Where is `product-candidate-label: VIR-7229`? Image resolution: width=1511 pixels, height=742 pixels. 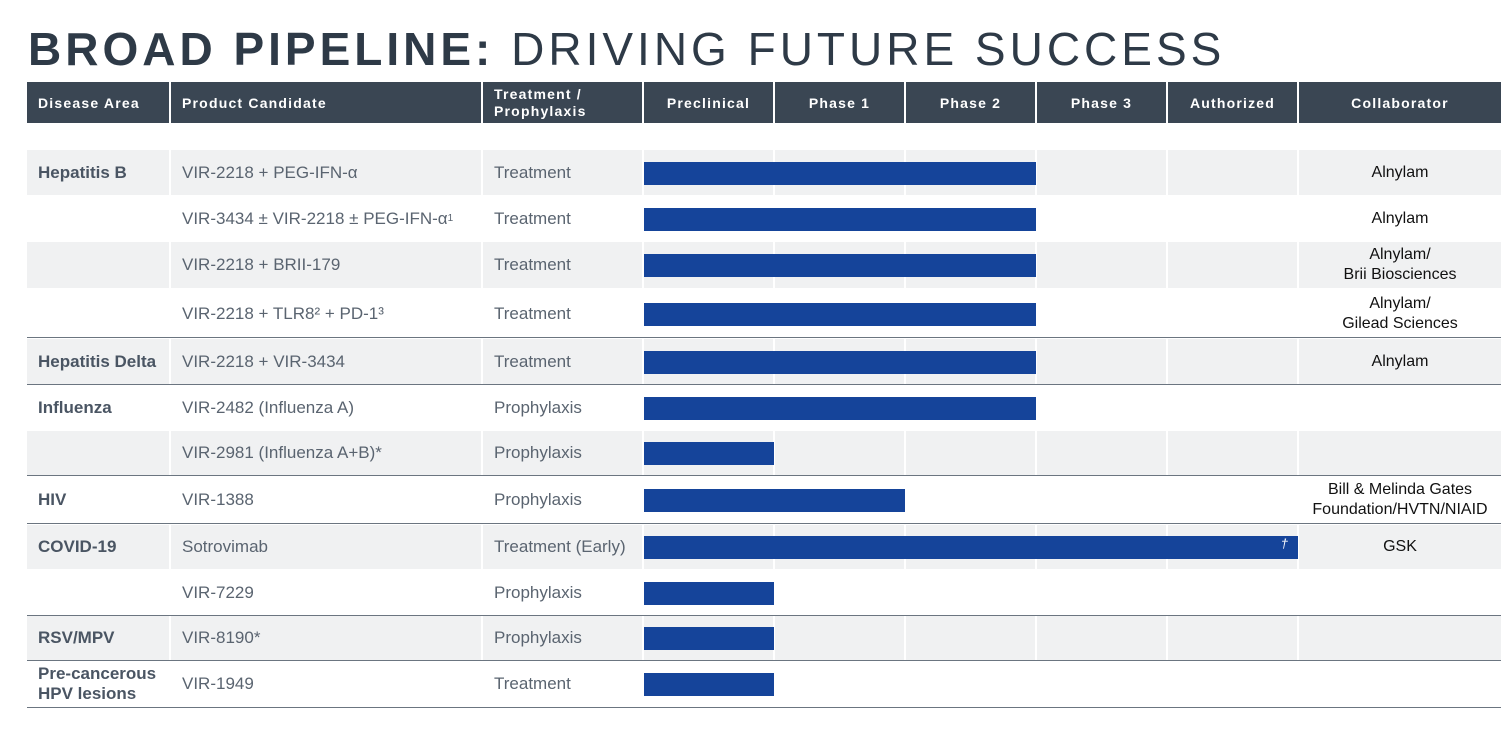
product-candidate-label: VIR-7229 is located at coordinates (218, 592).